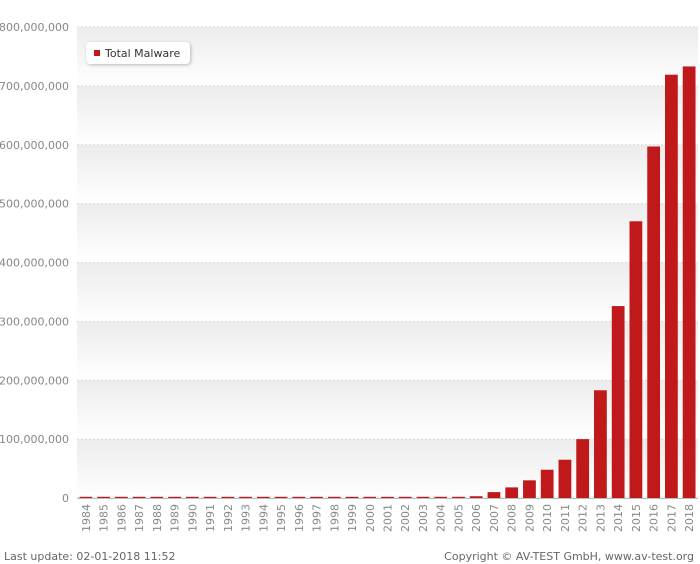  Describe the element at coordinates (246, 518) in the screenshot. I see `x-tick-label: 1993` at that location.